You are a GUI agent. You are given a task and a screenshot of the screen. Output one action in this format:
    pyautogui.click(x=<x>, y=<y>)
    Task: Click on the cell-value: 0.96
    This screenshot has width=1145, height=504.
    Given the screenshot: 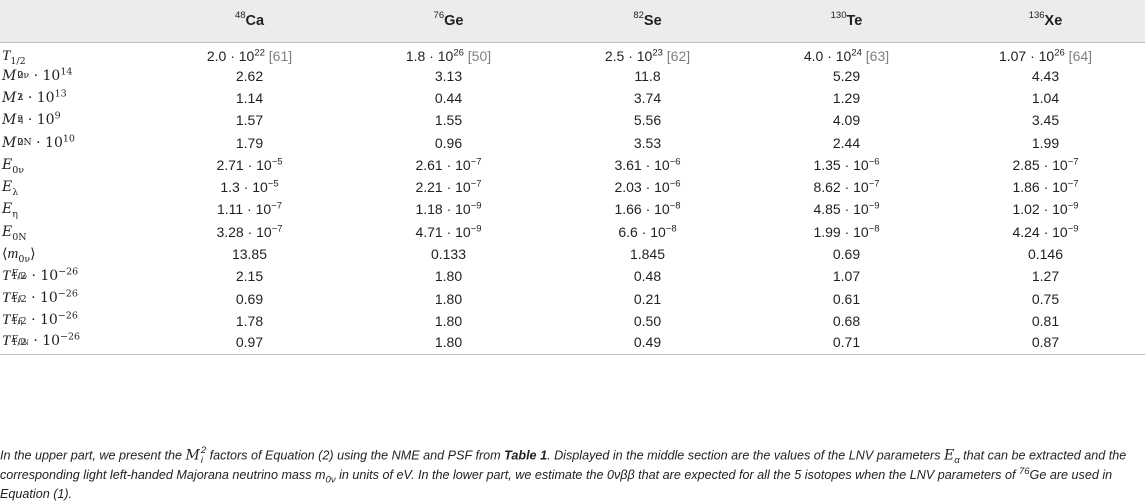 What is the action you would take?
    pyautogui.click(x=448, y=142)
    